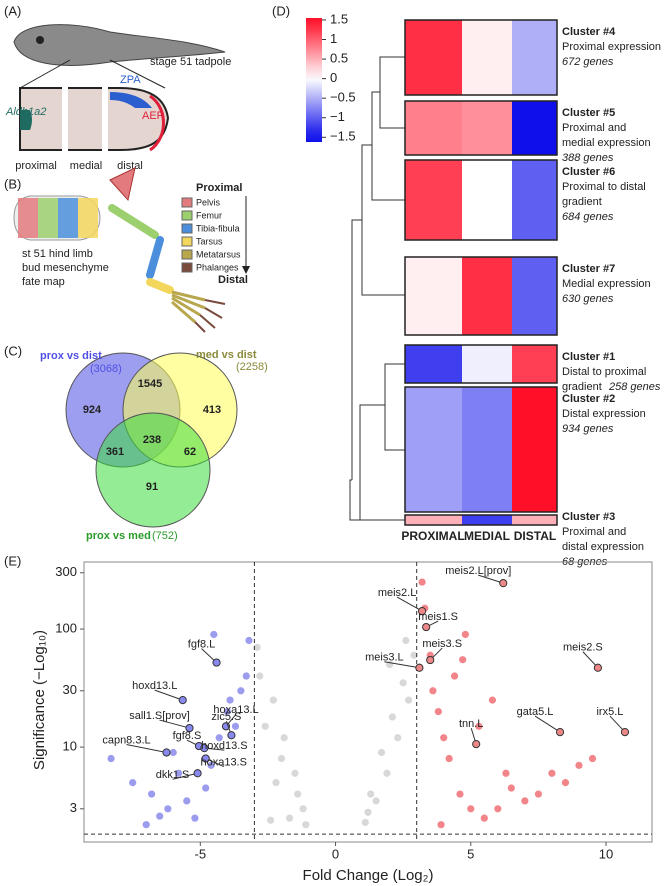 The width and height of the screenshot is (666, 886). What do you see at coordinates (92, 74) in the screenshot?
I see `zoom-lines` at bounding box center [92, 74].